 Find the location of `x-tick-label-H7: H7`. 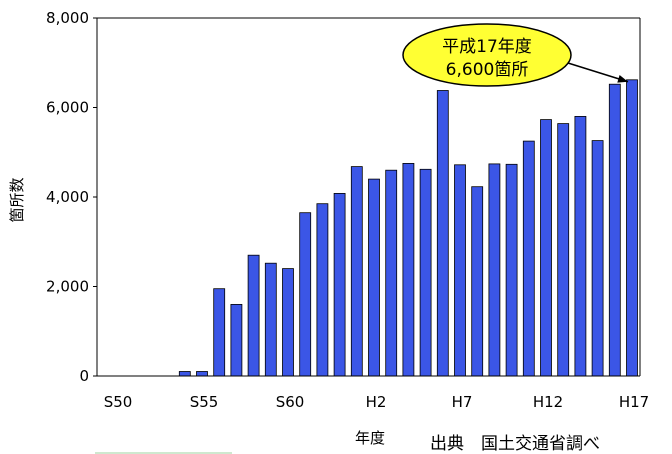

x-tick-label-H7: H7 is located at coordinates (462, 402).